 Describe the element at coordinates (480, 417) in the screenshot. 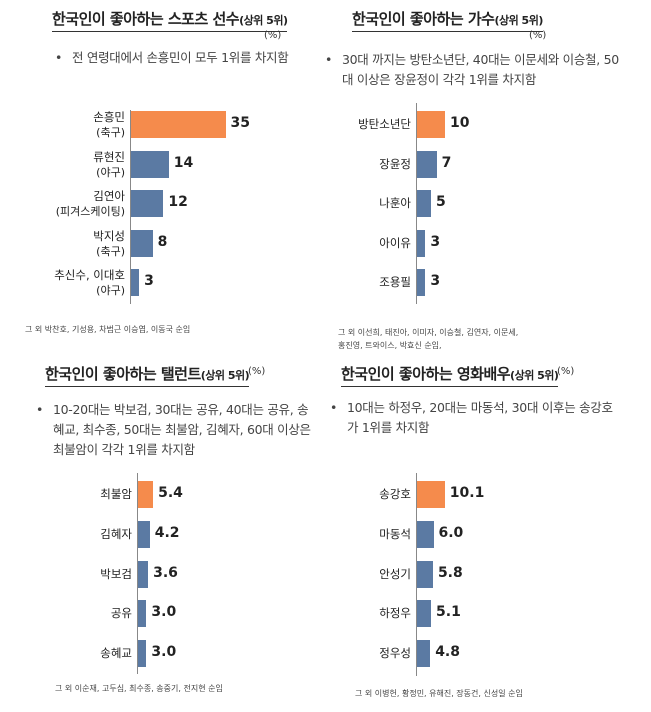

I see `summary-text: 10대는 하정우, 20대는 마동석, 30대 이후는 송강호가 1위를 차지함` at that location.